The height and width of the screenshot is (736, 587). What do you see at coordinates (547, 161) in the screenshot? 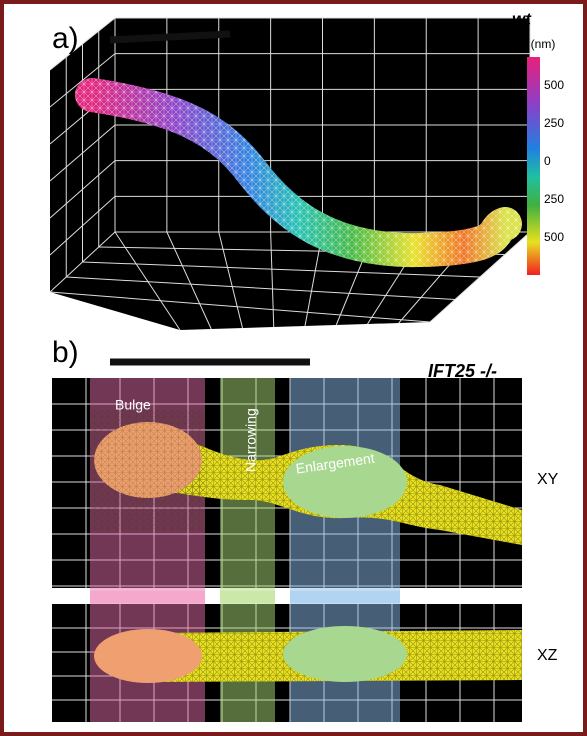
I see `colorbar-label: 0` at bounding box center [547, 161].